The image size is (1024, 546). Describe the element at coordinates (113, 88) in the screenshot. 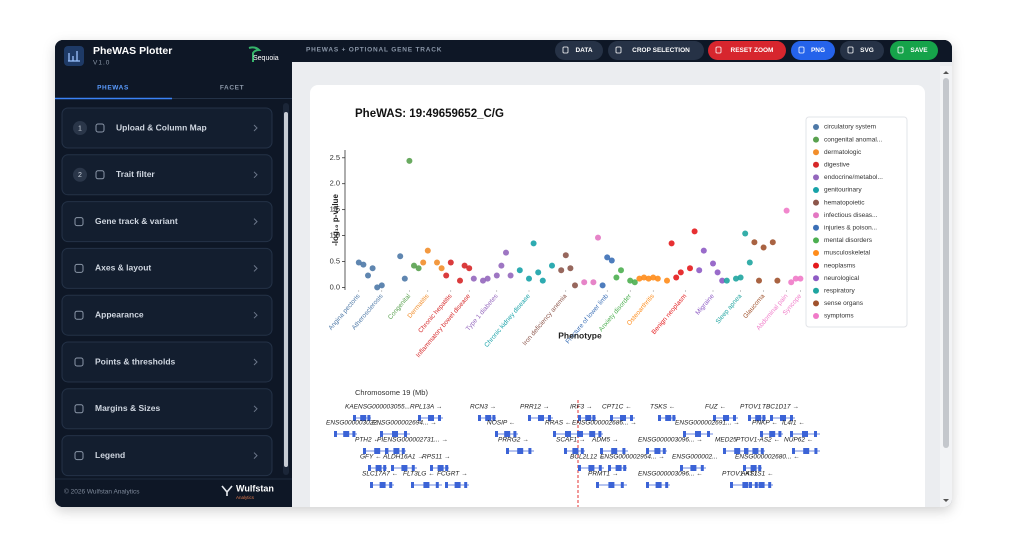

I see `tab: PHEWAS` at that location.